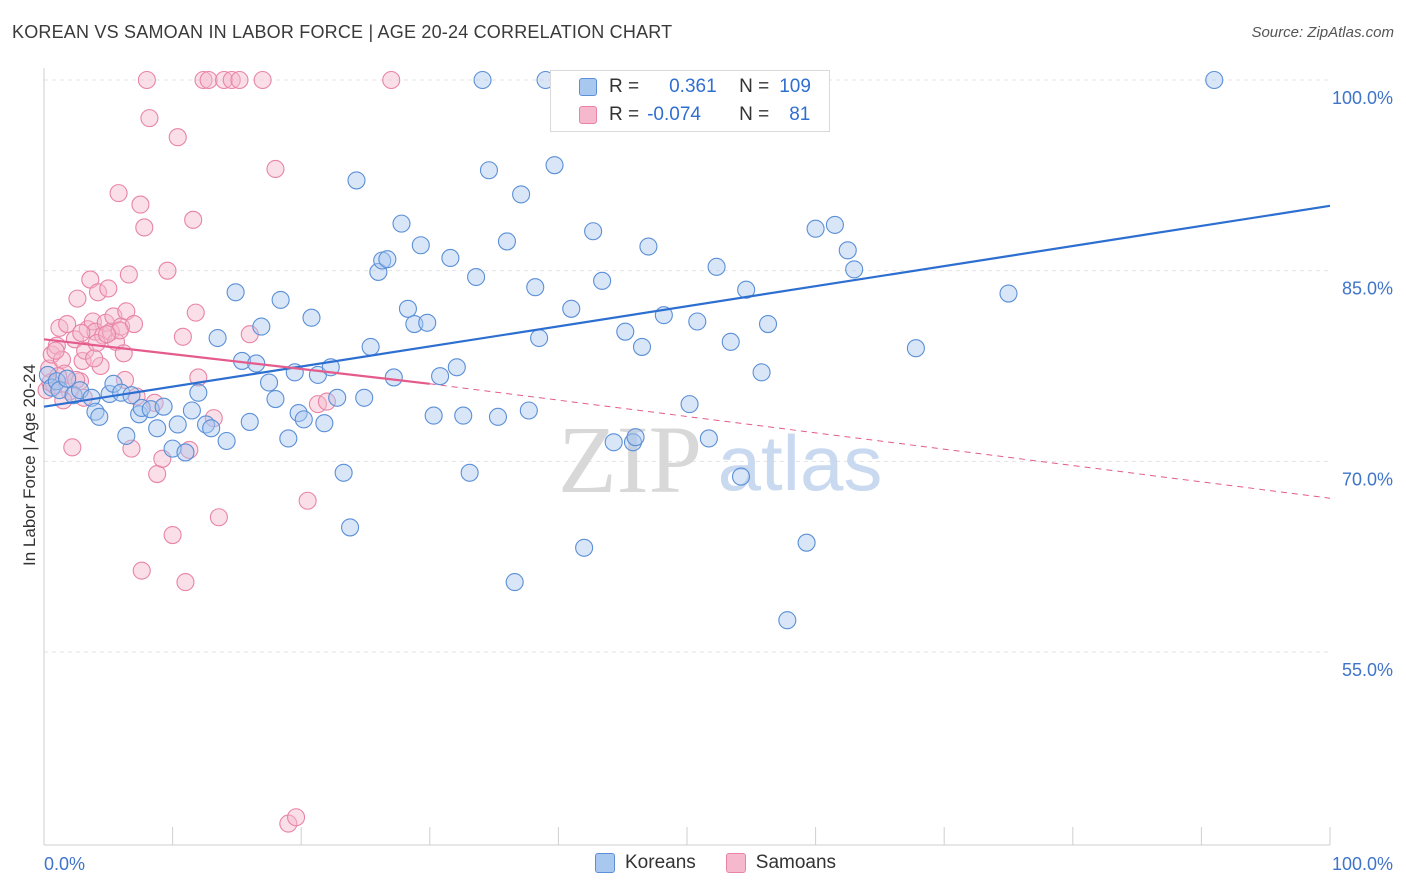  What do you see at coordinates (236, 361) in the screenshot?
I see `samoan-trendline` at bounding box center [236, 361].